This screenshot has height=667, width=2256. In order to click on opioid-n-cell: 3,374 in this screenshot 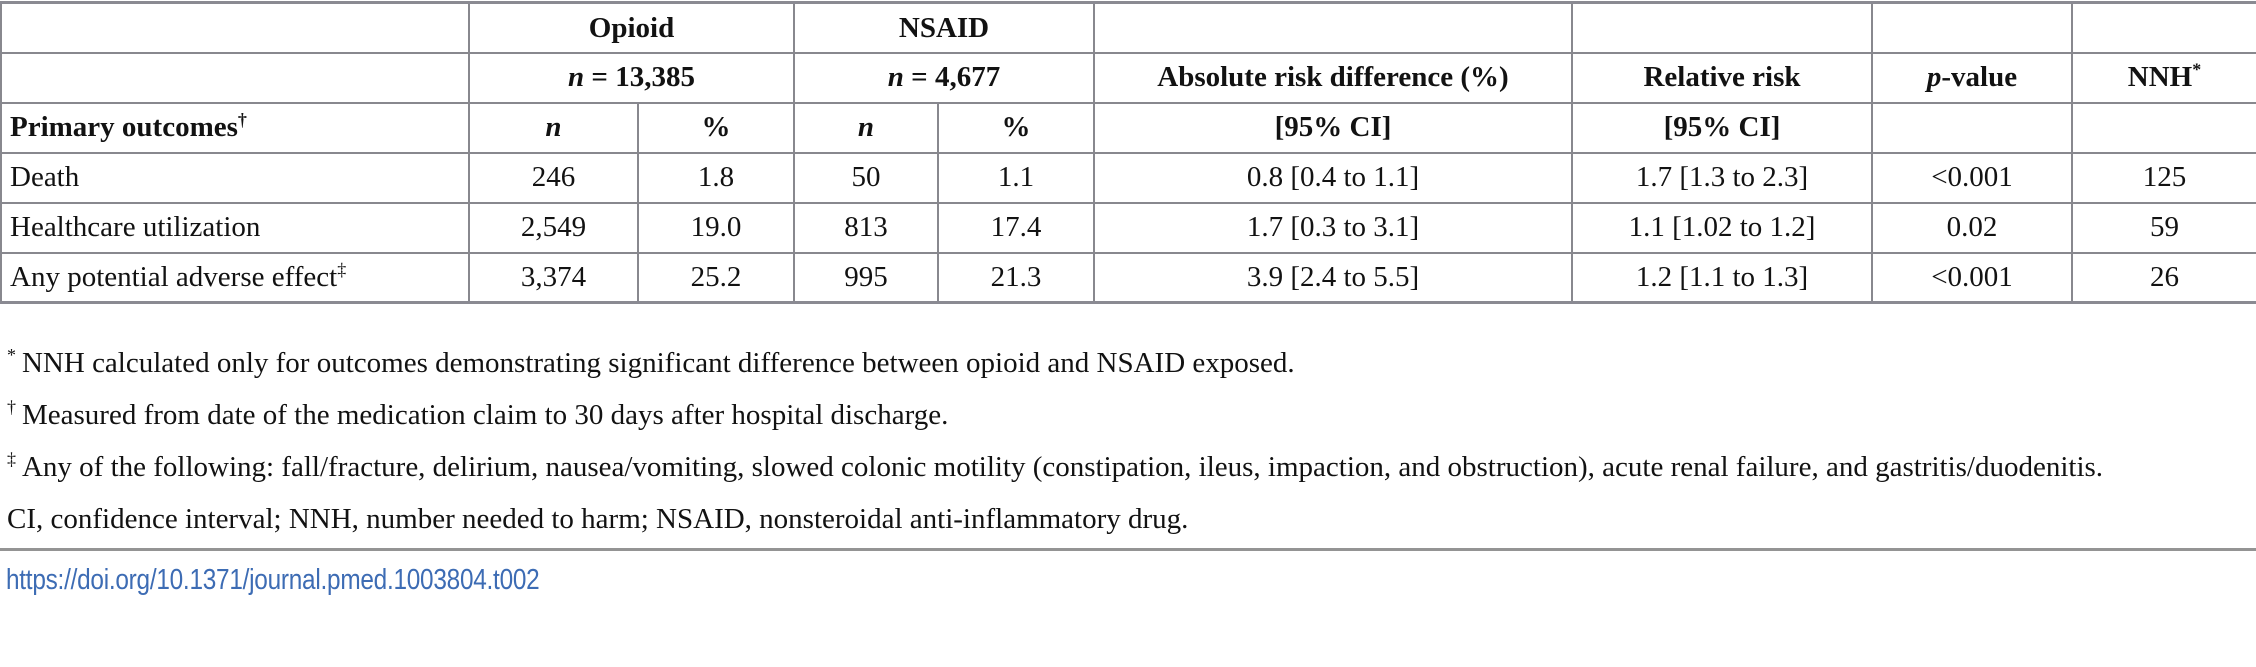, I will do `click(553, 277)`.